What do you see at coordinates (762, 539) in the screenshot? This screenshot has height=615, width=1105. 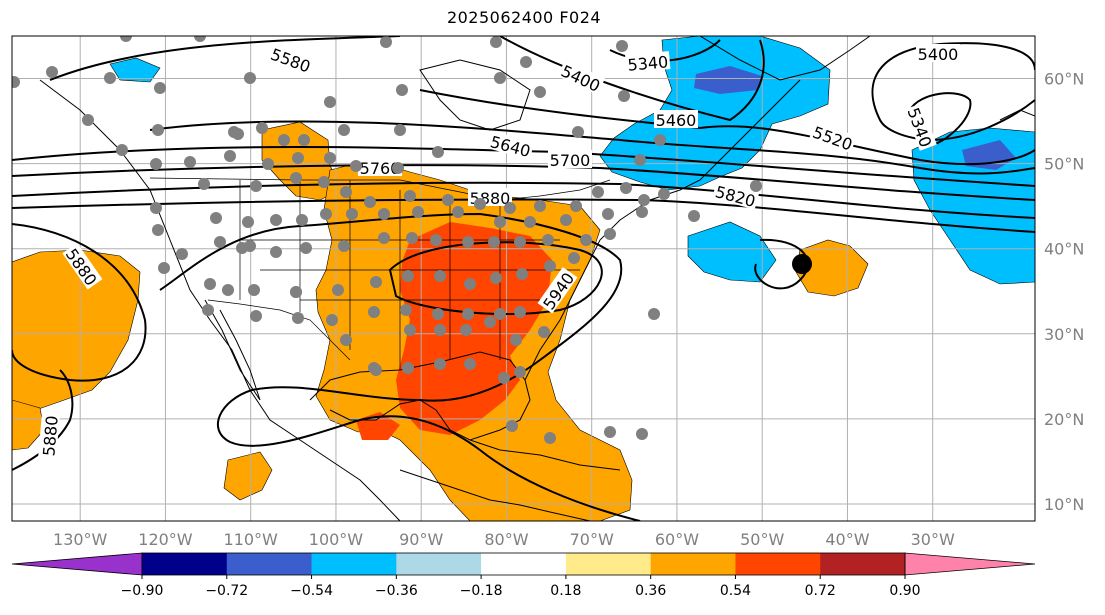 I see `lon-tick-label: 50°W` at bounding box center [762, 539].